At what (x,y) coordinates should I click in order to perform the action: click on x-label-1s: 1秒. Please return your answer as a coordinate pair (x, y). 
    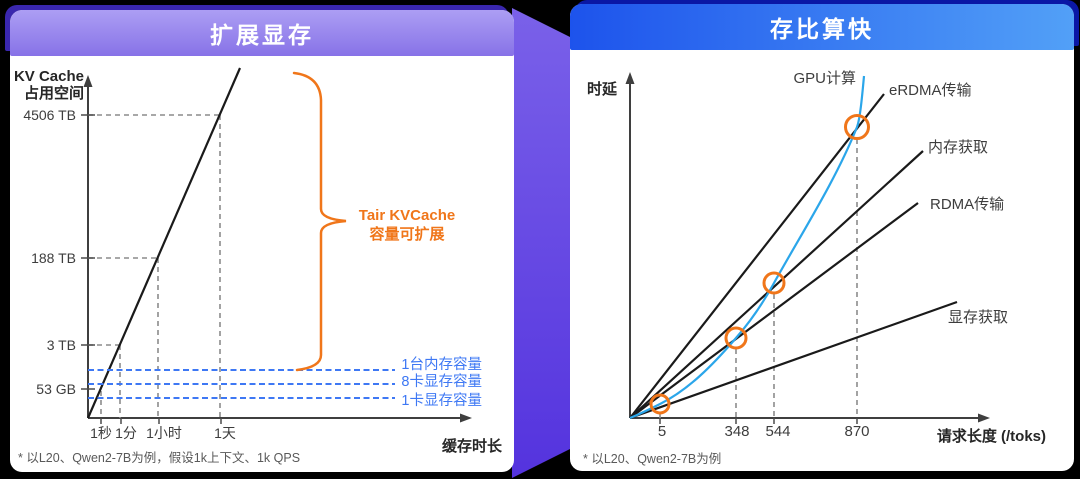
    Looking at the image, I should click on (101, 433).